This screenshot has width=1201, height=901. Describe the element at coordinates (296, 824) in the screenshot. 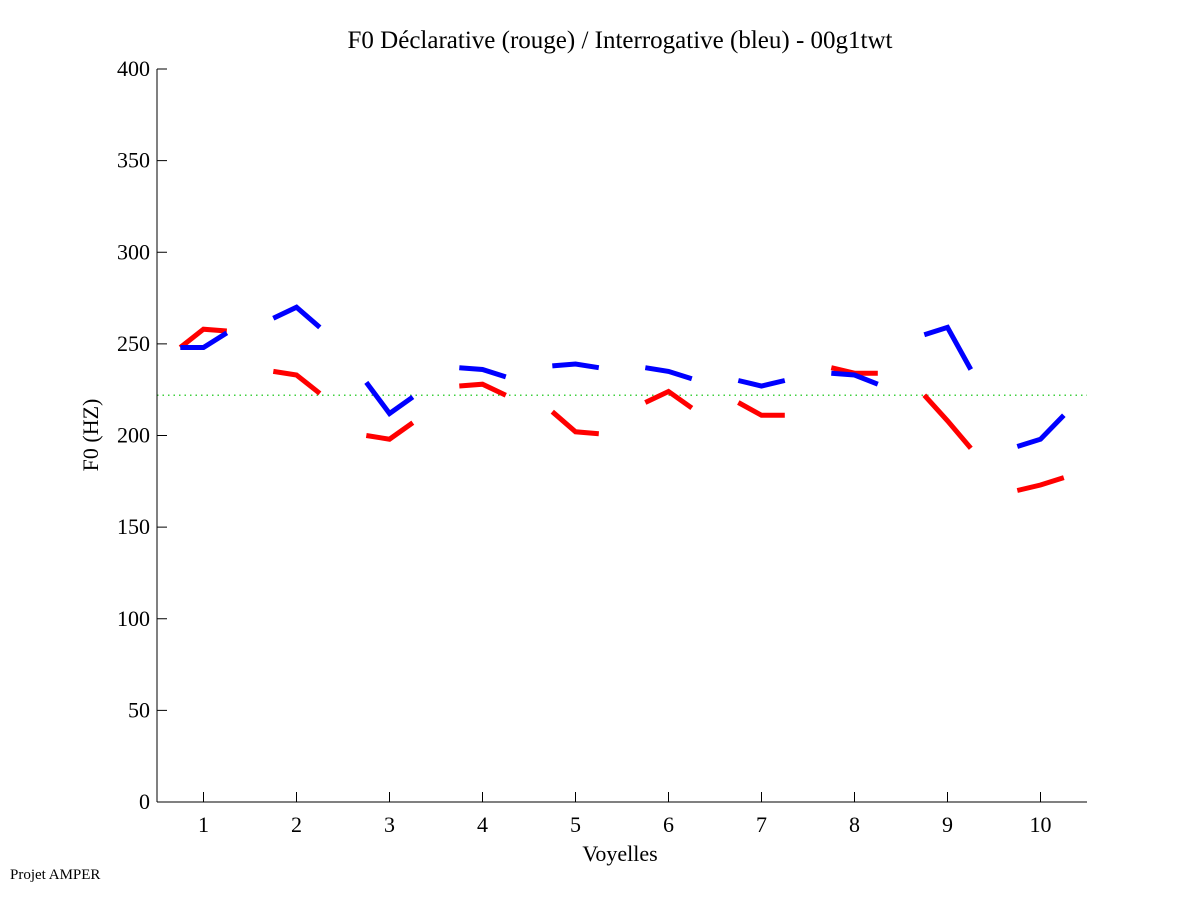

I see `x-tick-label: 2` at that location.